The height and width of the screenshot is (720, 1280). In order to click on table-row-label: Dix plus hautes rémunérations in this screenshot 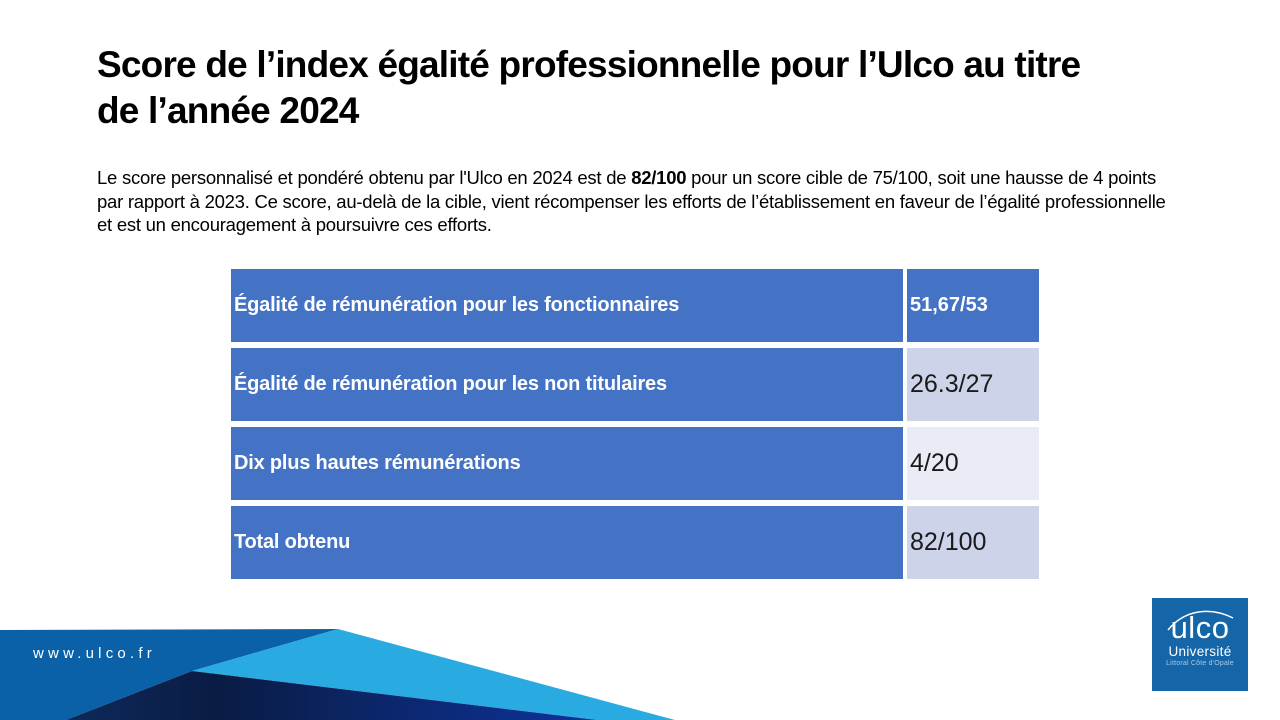, I will do `click(567, 463)`.